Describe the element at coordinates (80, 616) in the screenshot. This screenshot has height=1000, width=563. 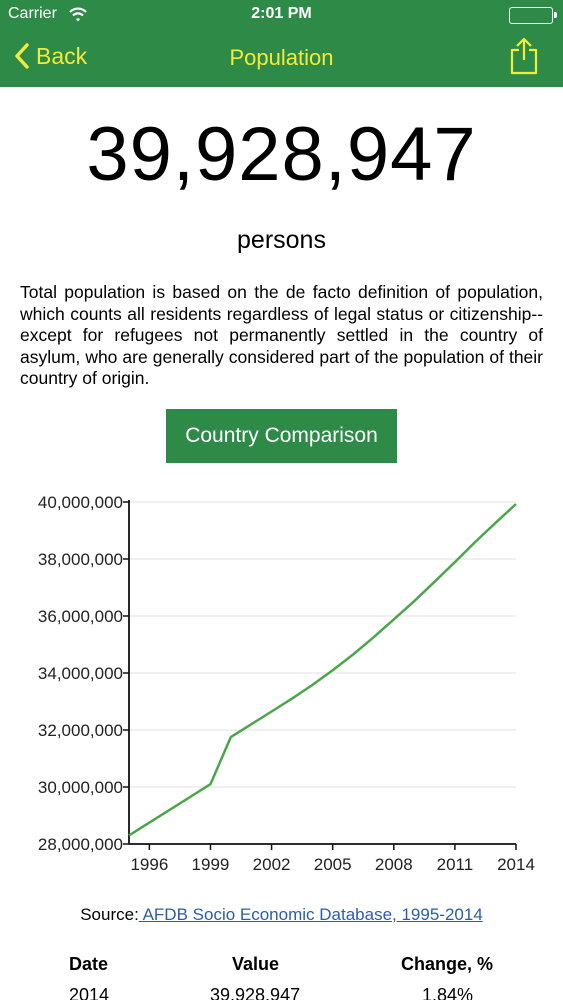
I see `y-tick-label: 36,000,000` at that location.